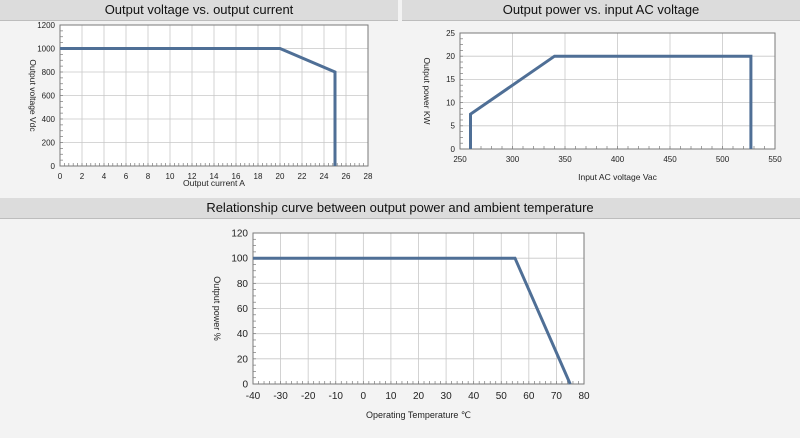 This screenshot has width=800, height=438. What do you see at coordinates (104, 176) in the screenshot?
I see `x-tick-label: 4` at bounding box center [104, 176].